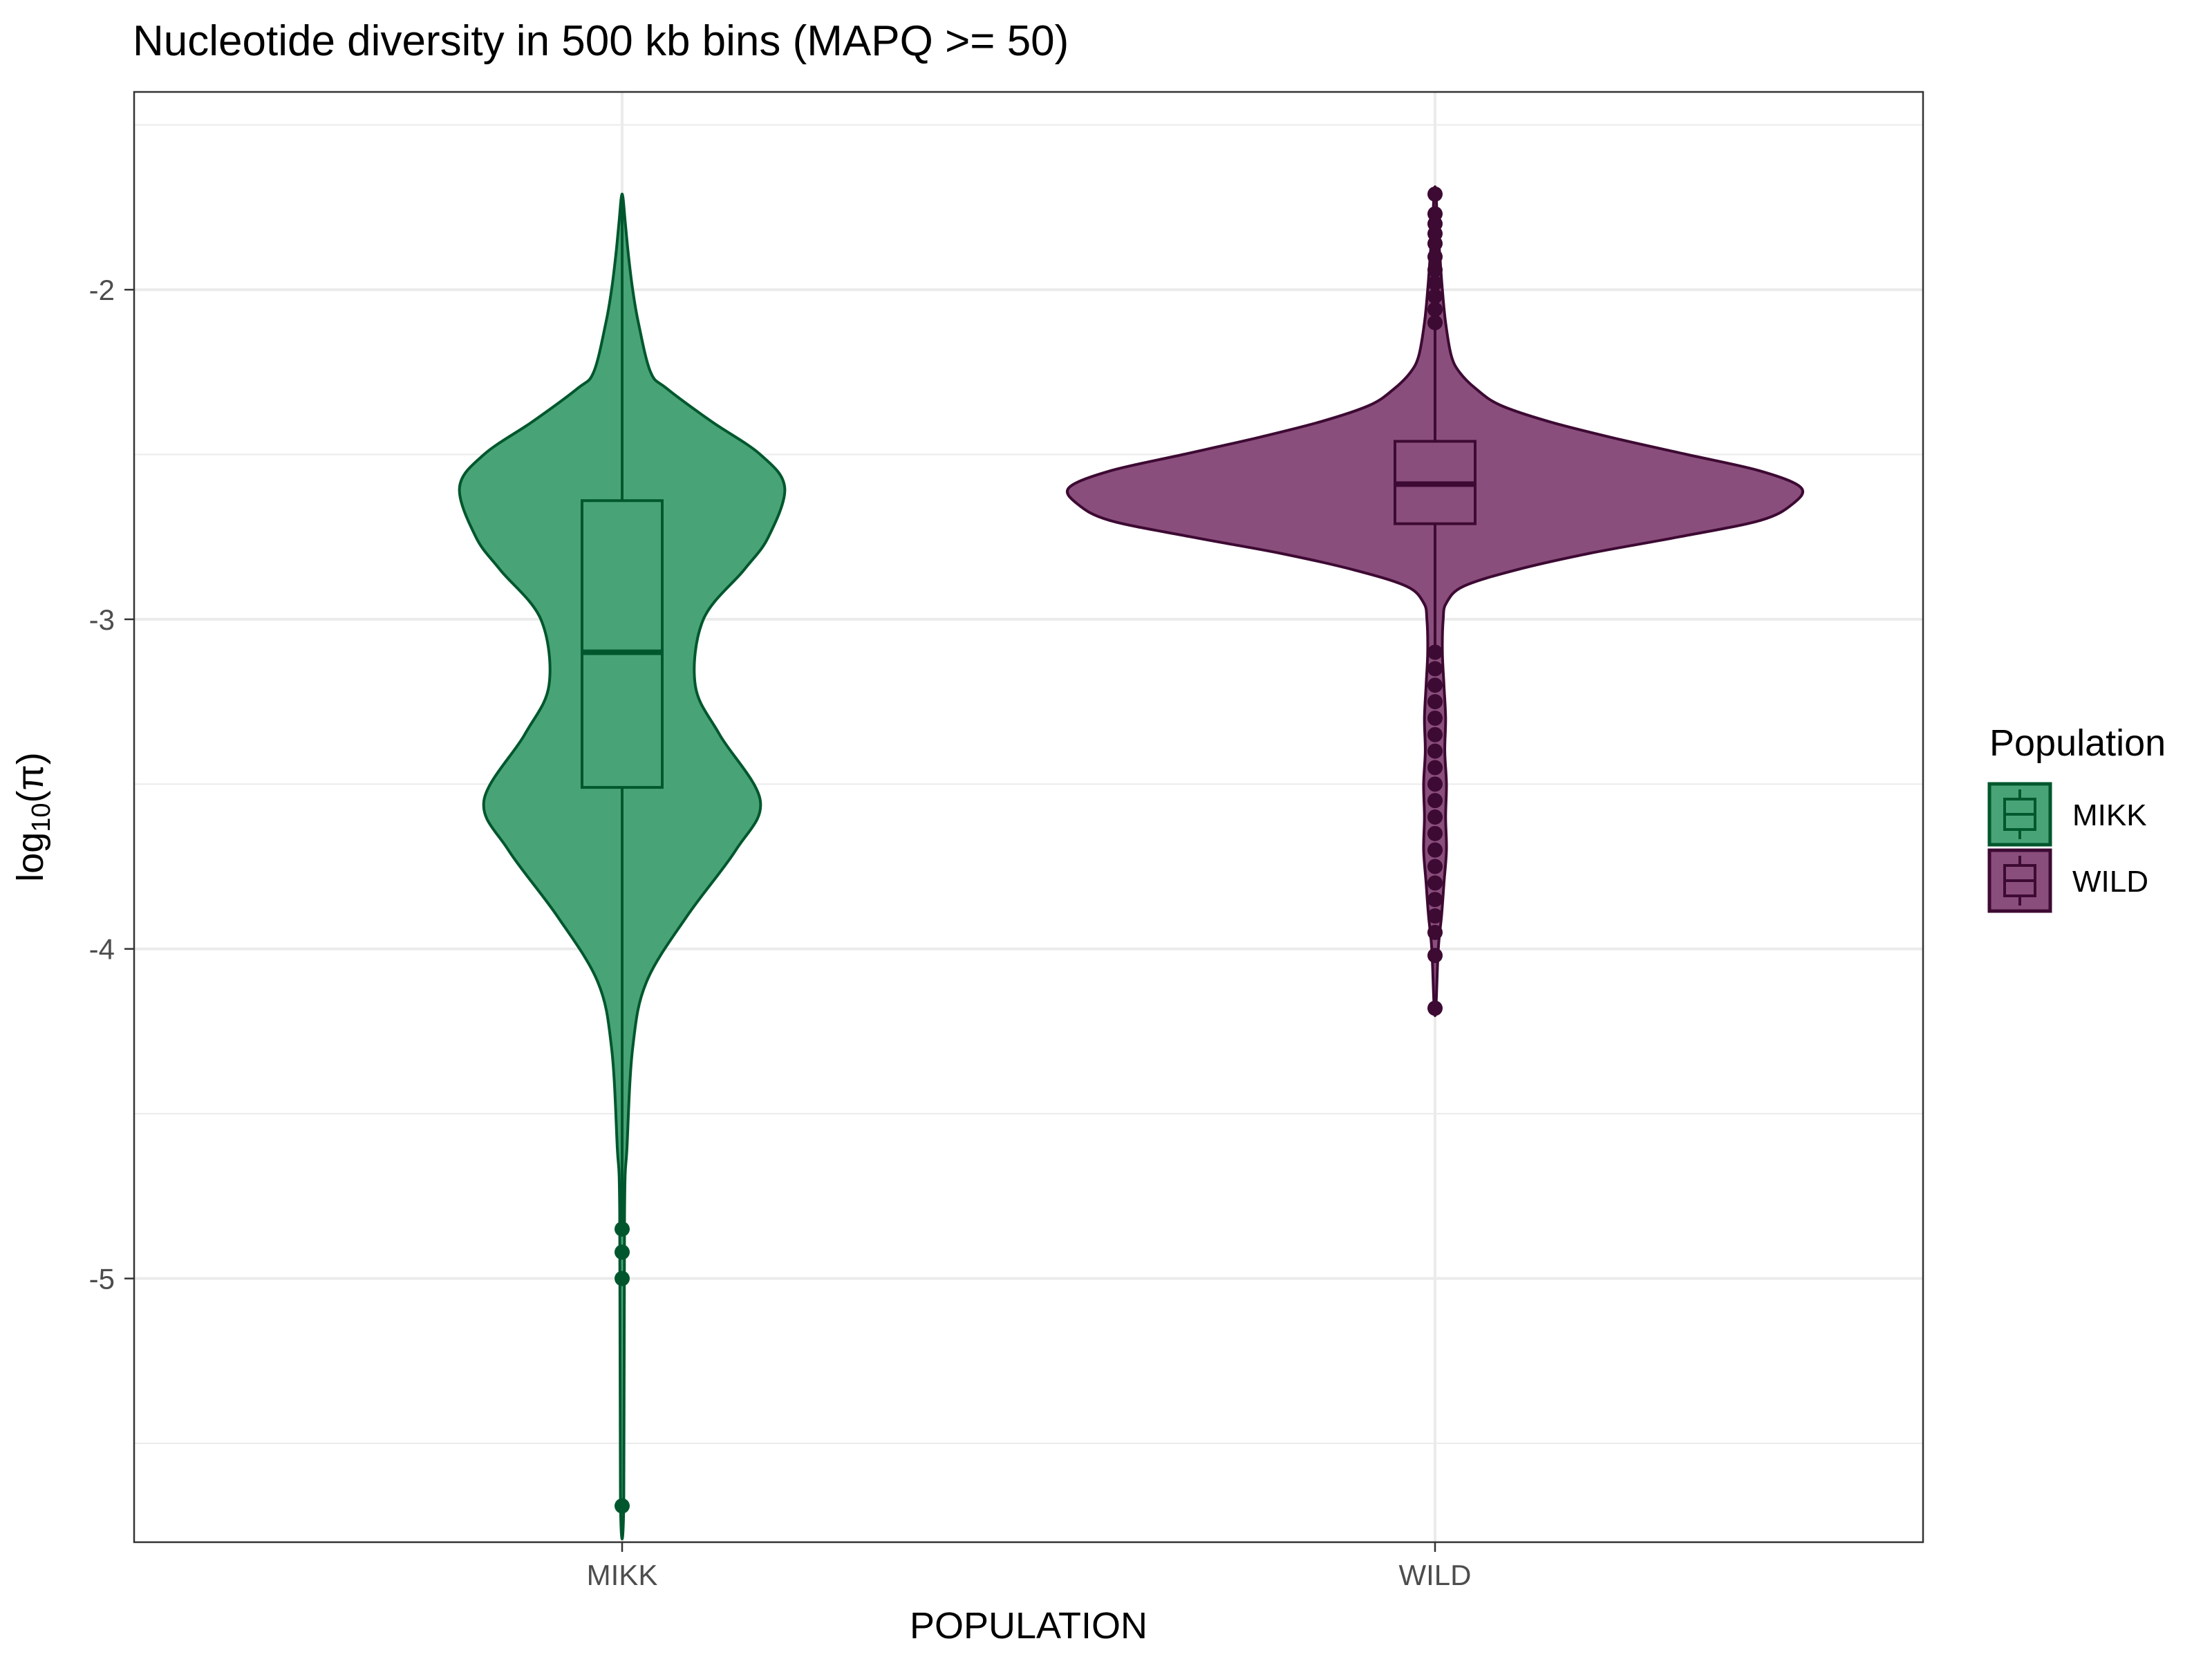 This screenshot has height=1659, width=2212. I want to click on y-axis: -5 -4 -3 -2, so click(111, 784).